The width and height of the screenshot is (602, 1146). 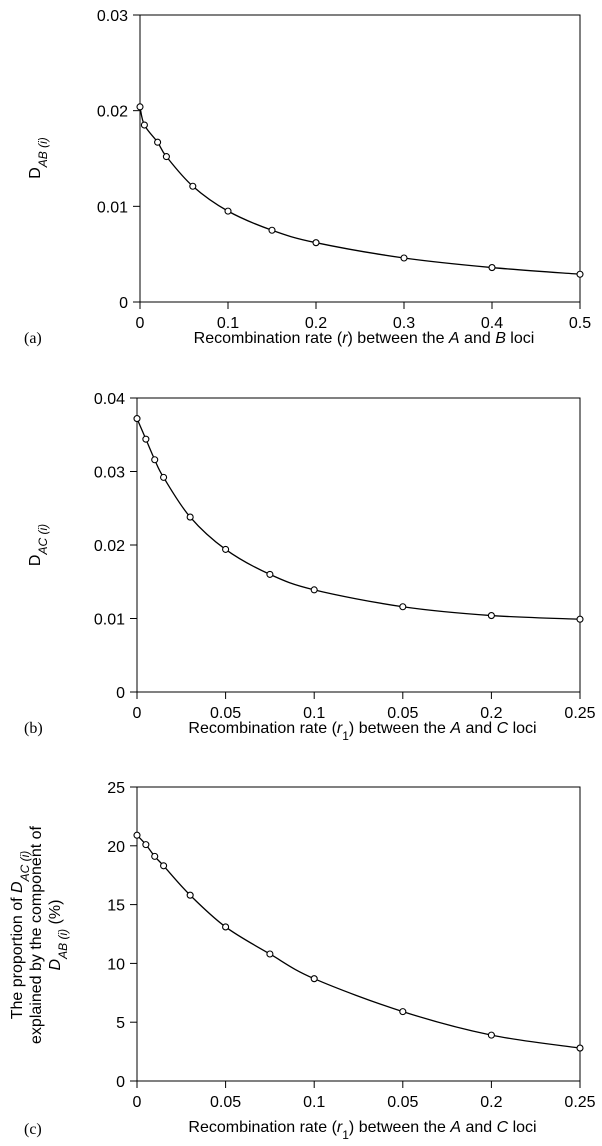 What do you see at coordinates (116, 847) in the screenshot?
I see `y-tick-label: 20` at bounding box center [116, 847].